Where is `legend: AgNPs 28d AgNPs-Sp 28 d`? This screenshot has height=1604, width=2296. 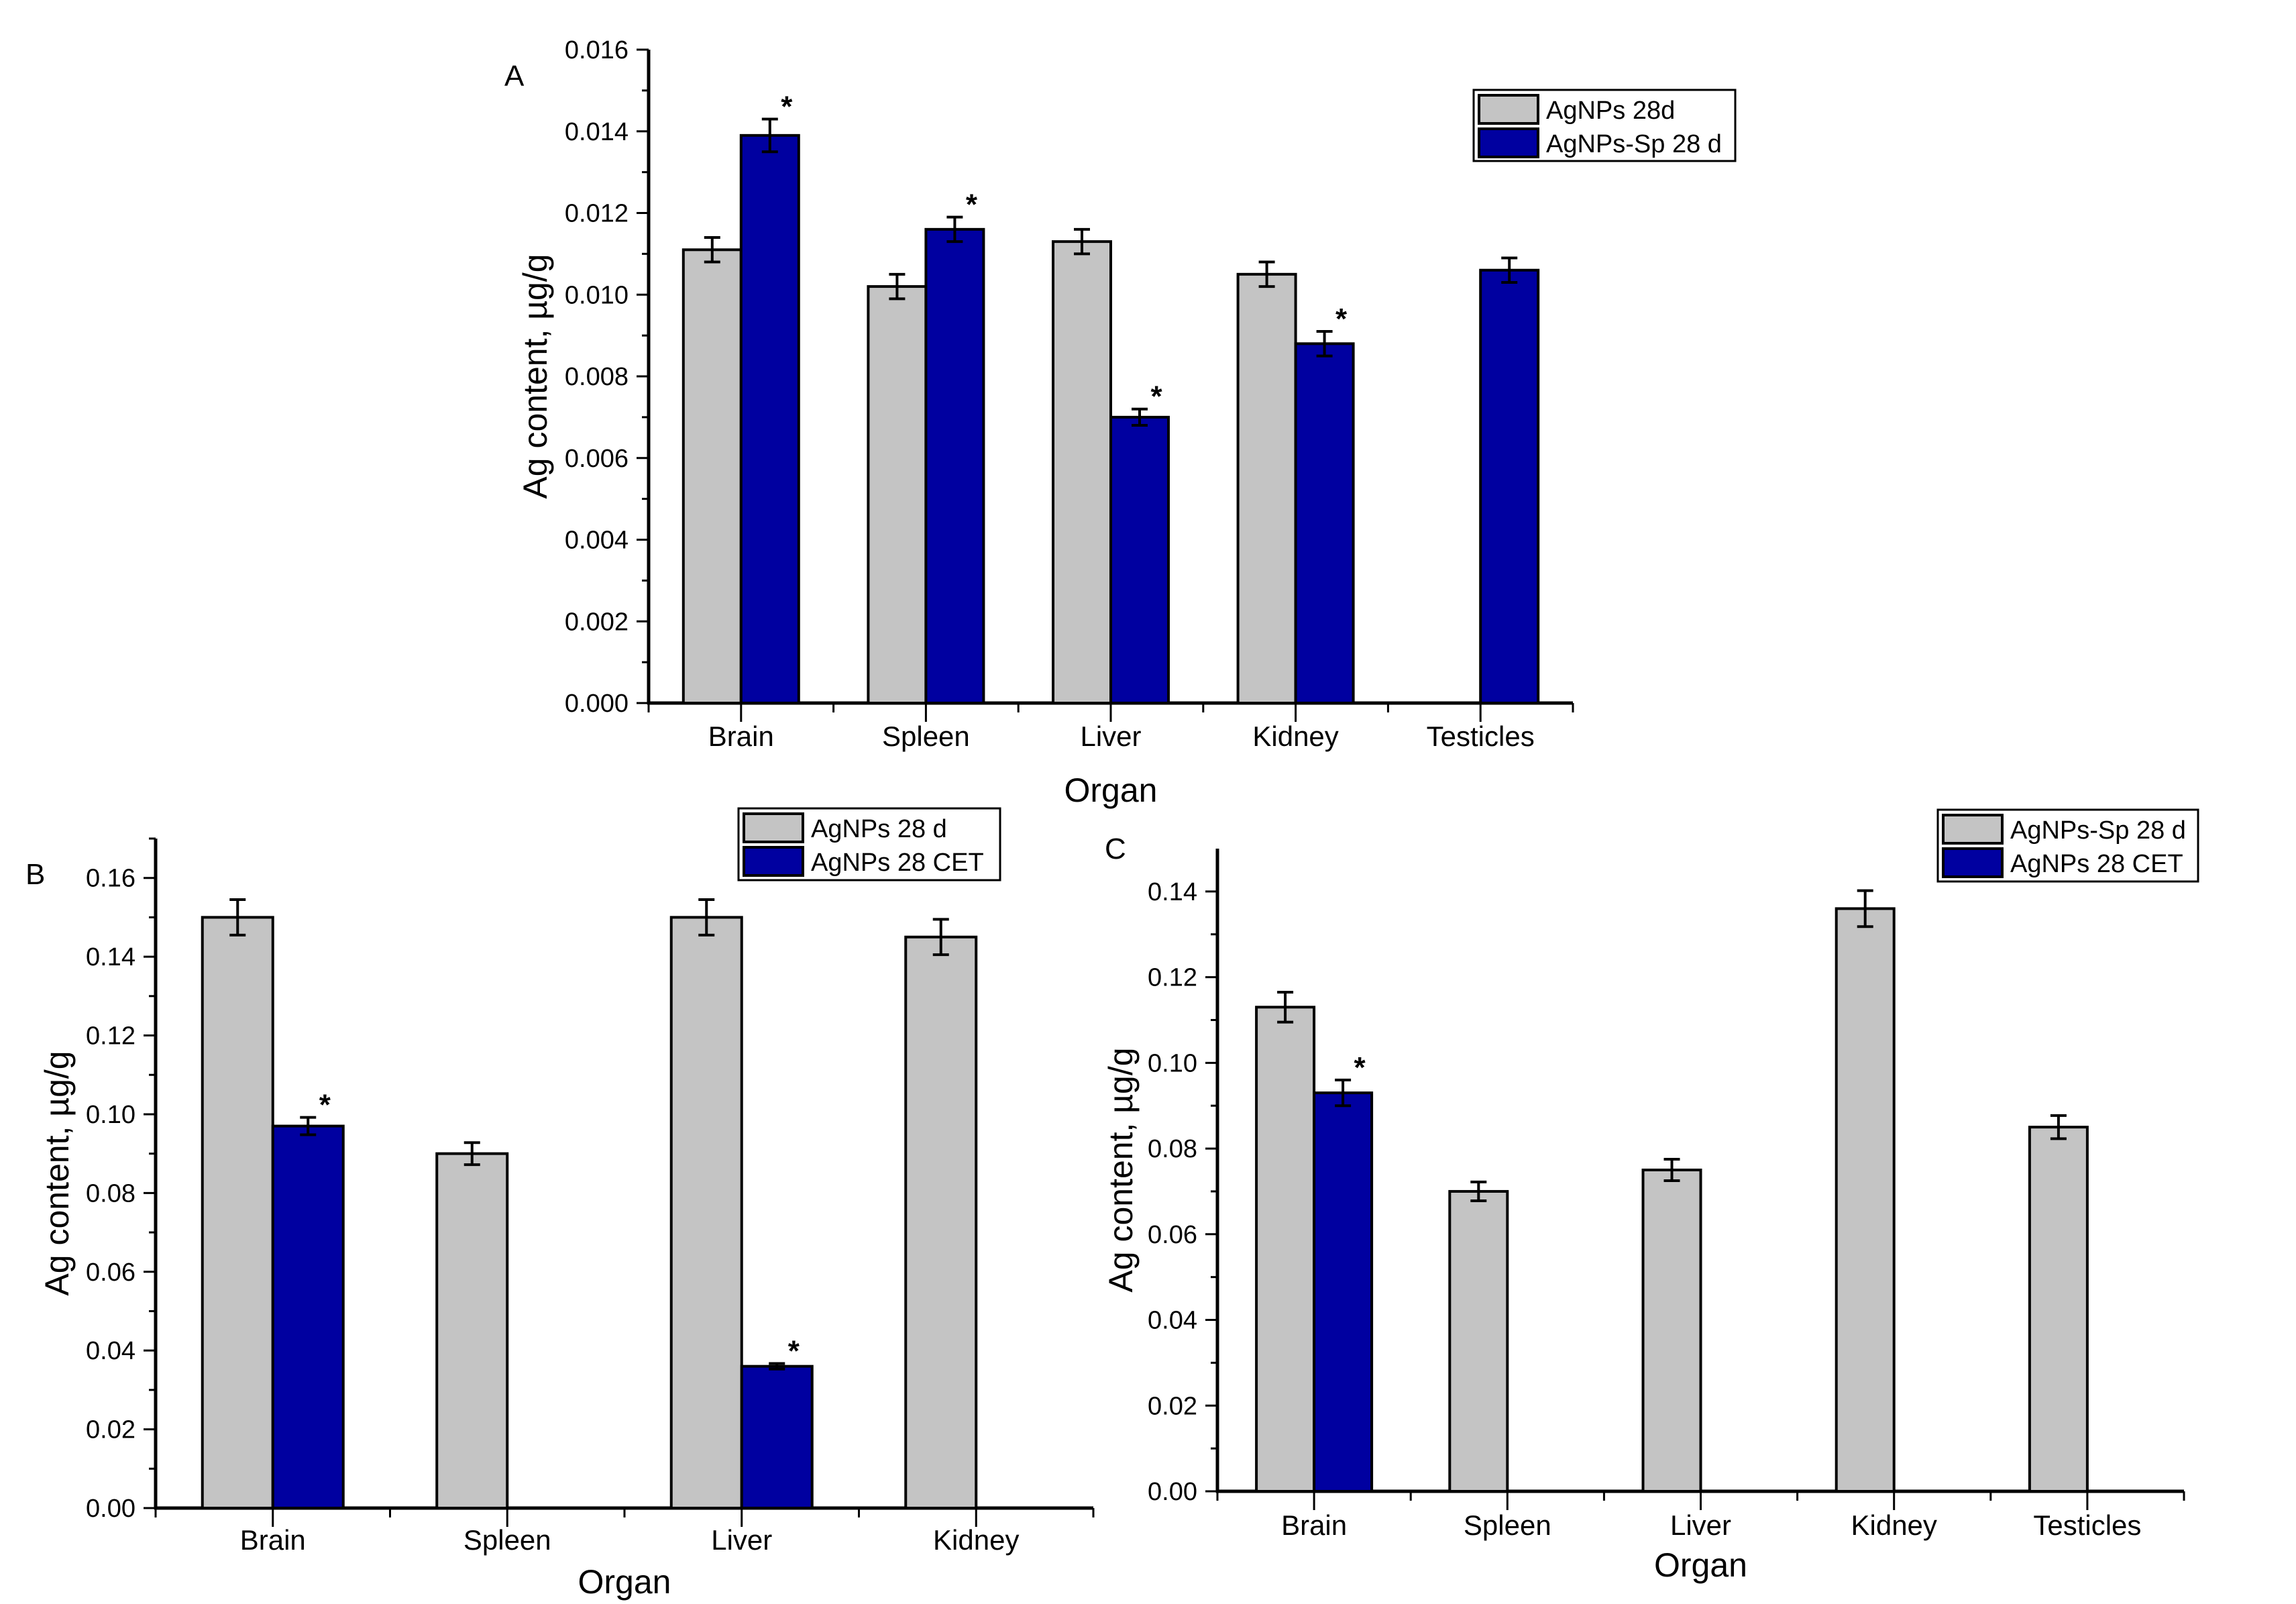 legend: AgNPs 28d AgNPs-Sp 28 d is located at coordinates (1604, 125).